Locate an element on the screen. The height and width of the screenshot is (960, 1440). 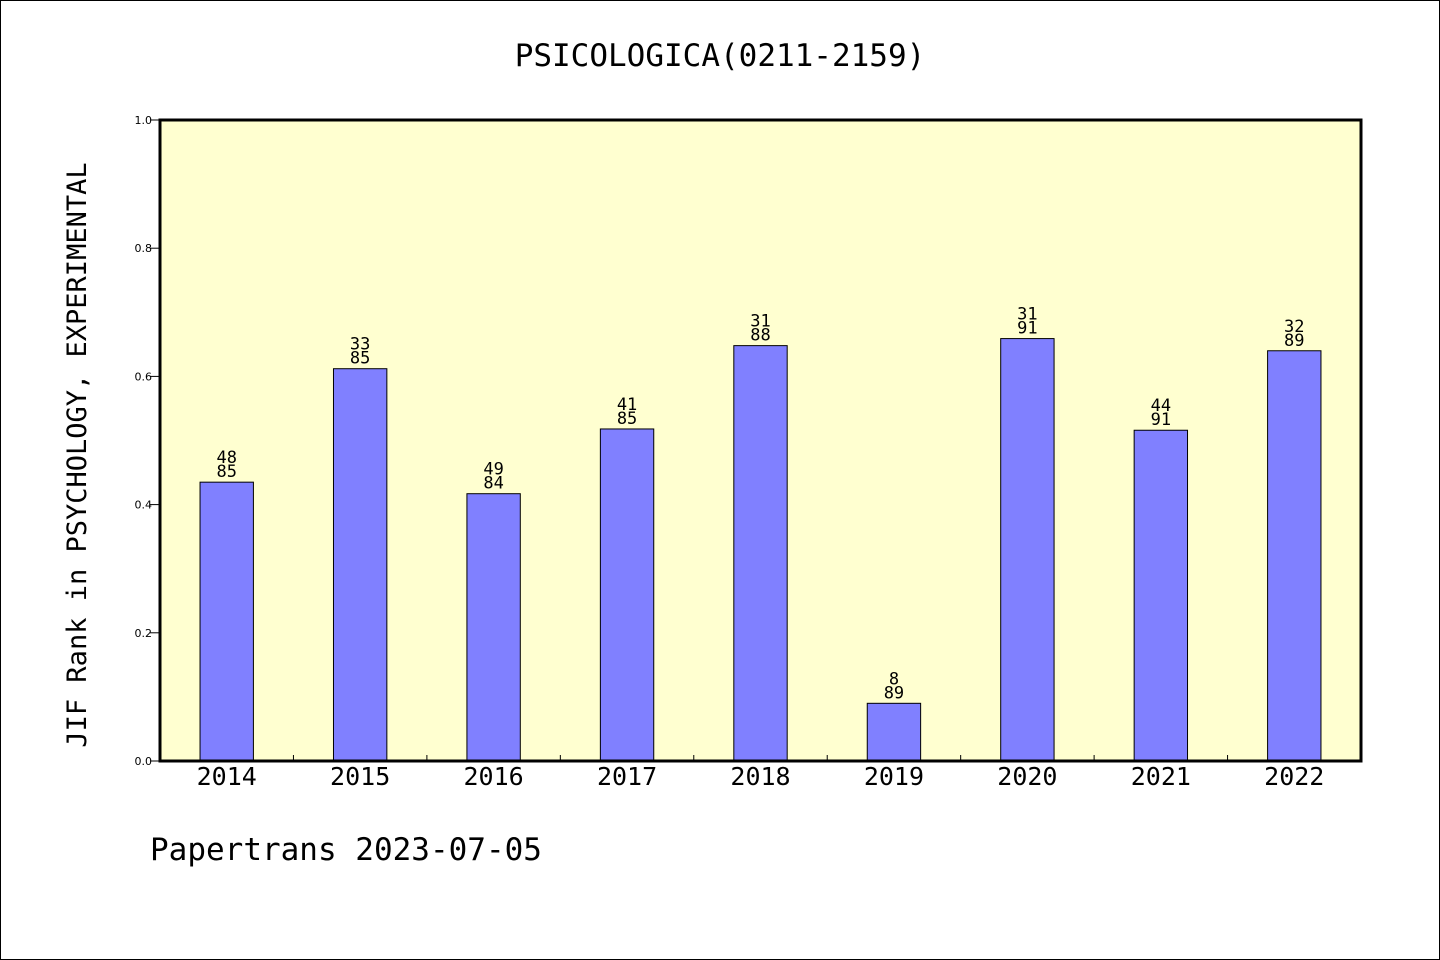
bar-label-total-2015: 85 is located at coordinates (360, 359).